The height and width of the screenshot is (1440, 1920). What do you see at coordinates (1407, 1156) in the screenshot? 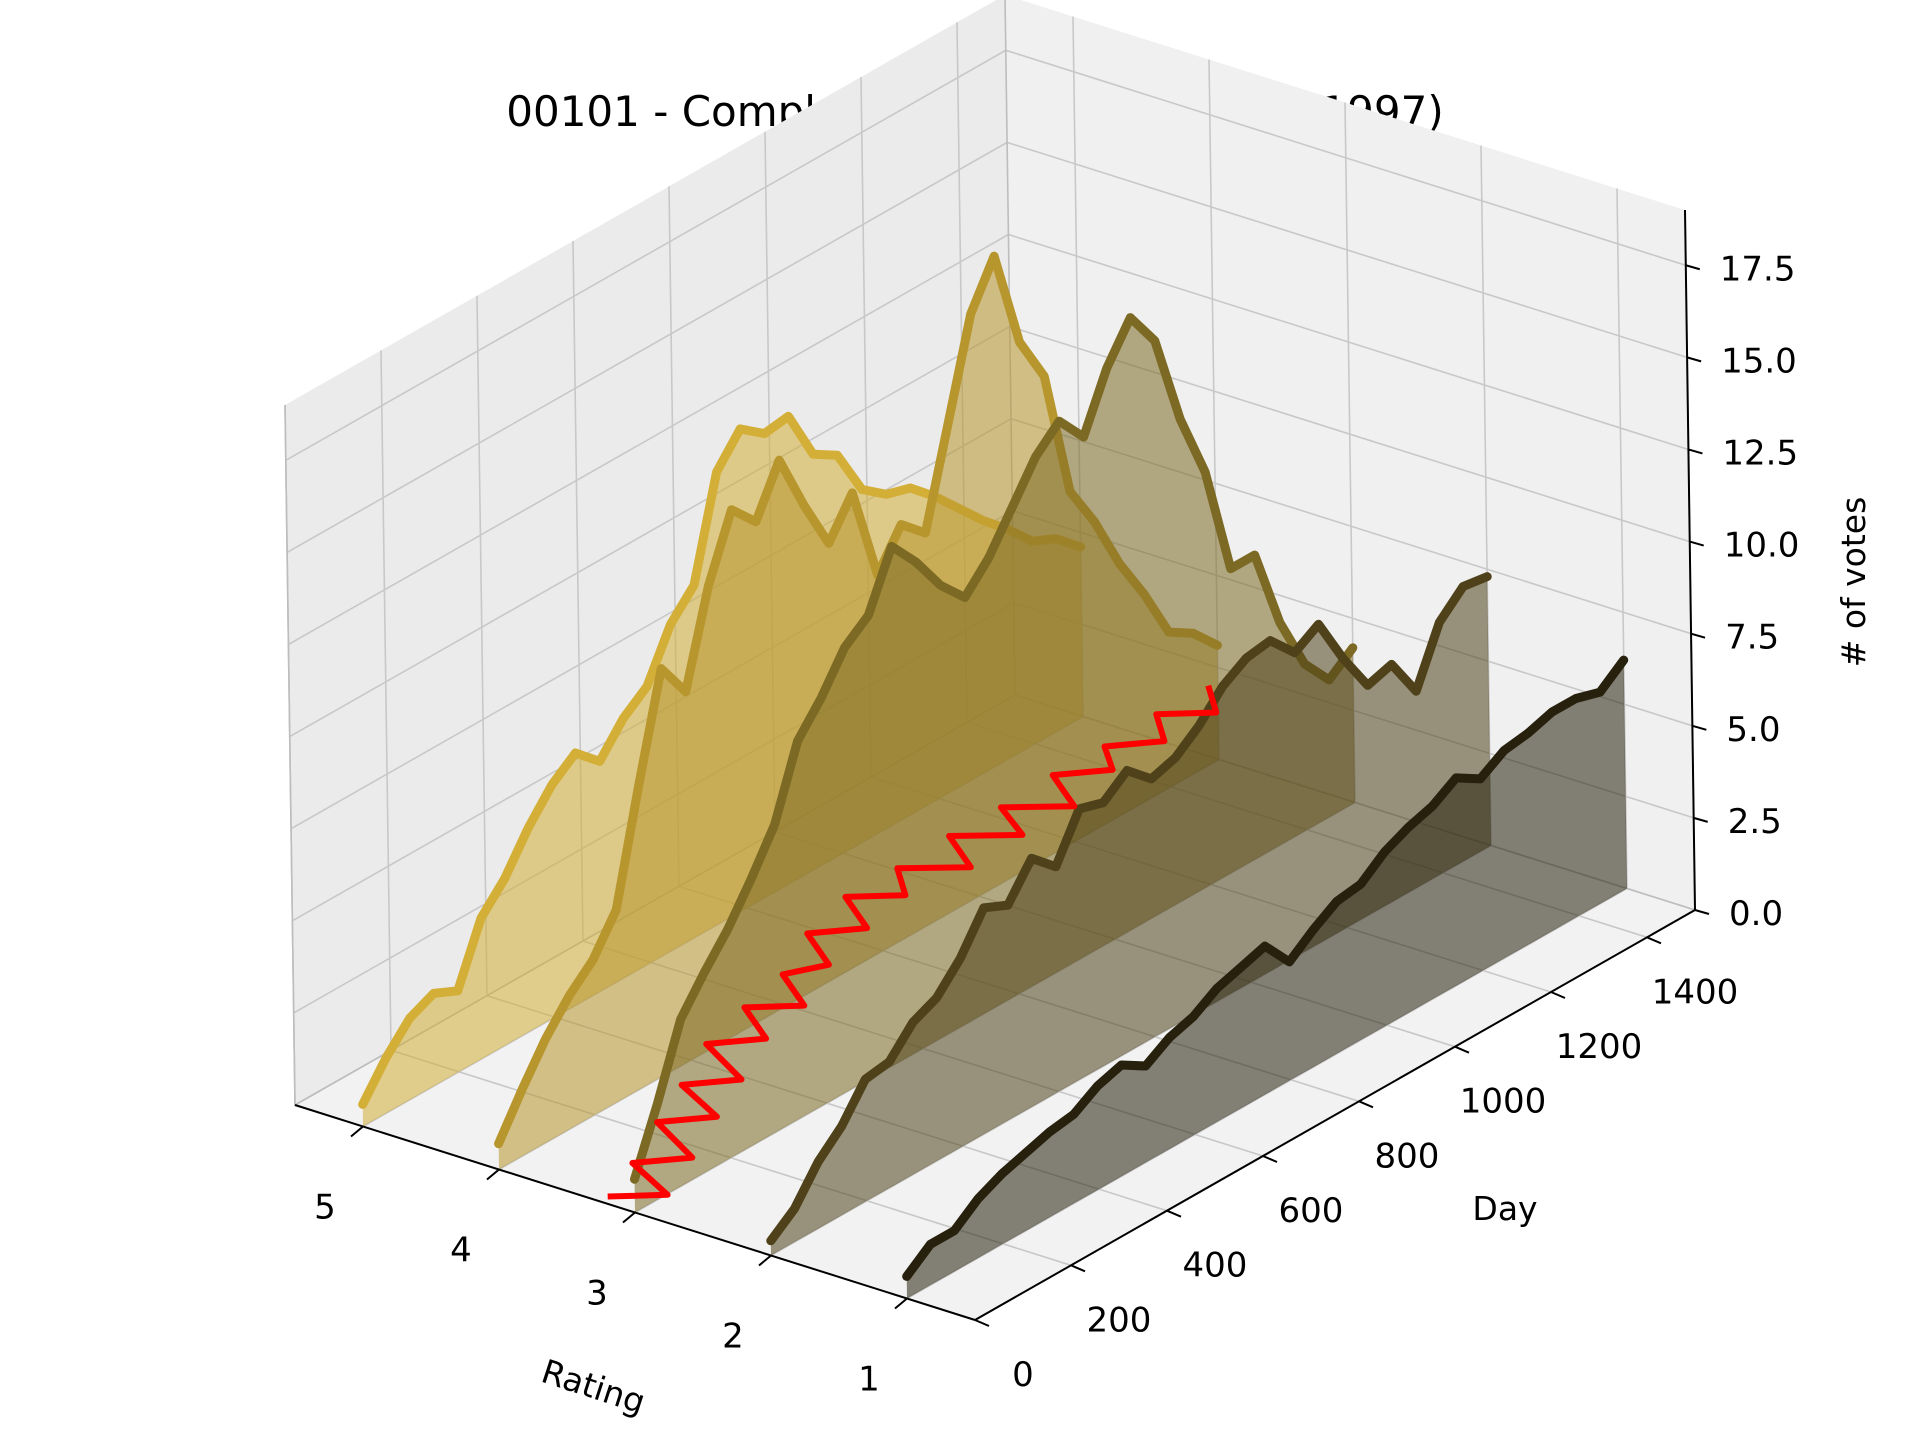
I see `y-tick-label: 800` at bounding box center [1407, 1156].